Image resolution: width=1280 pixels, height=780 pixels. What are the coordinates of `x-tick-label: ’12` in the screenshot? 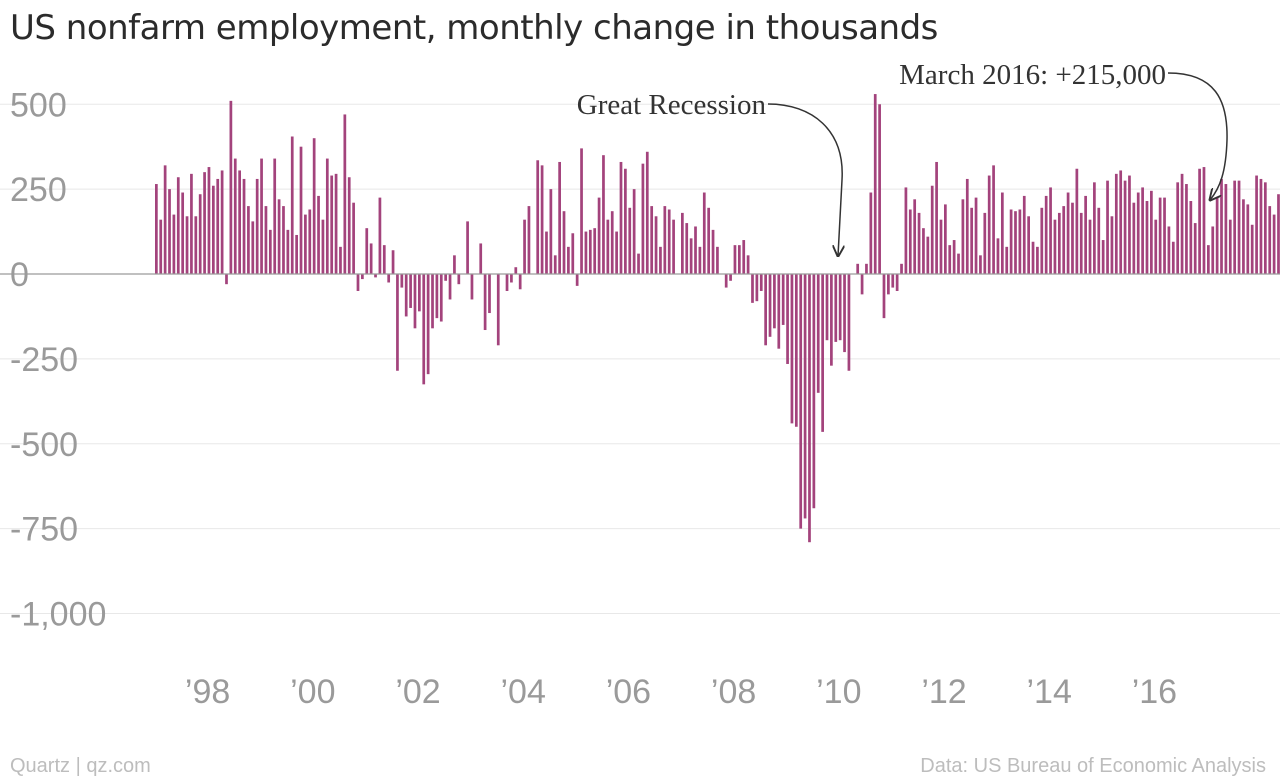 It's located at (943, 692).